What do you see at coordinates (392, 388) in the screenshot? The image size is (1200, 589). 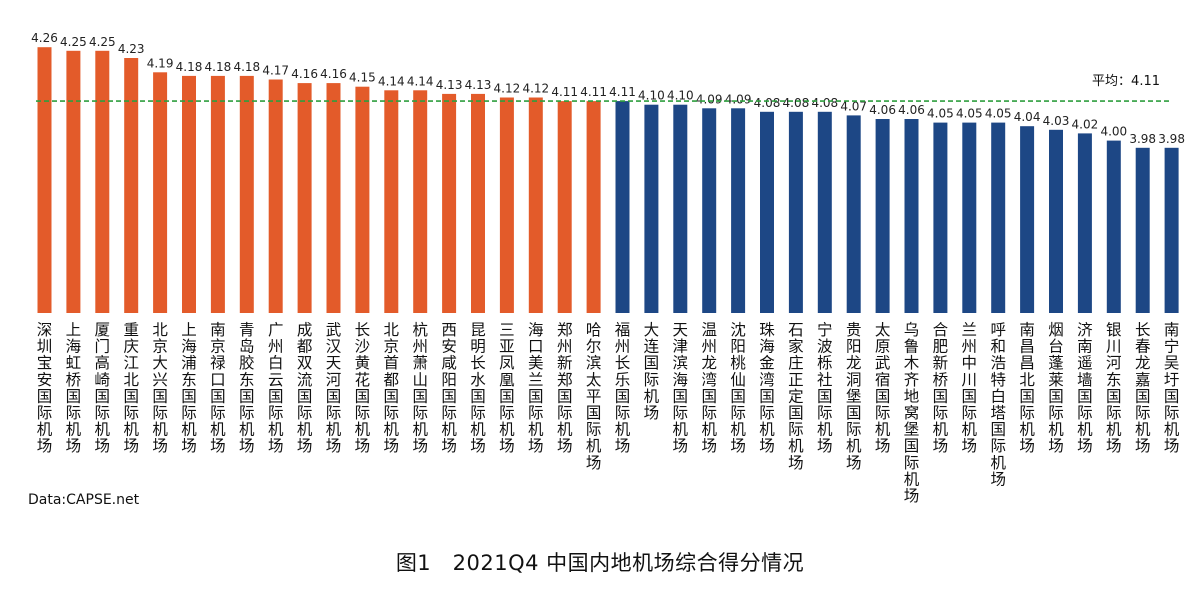 I see `category-label: 北京首都国际机场` at bounding box center [392, 388].